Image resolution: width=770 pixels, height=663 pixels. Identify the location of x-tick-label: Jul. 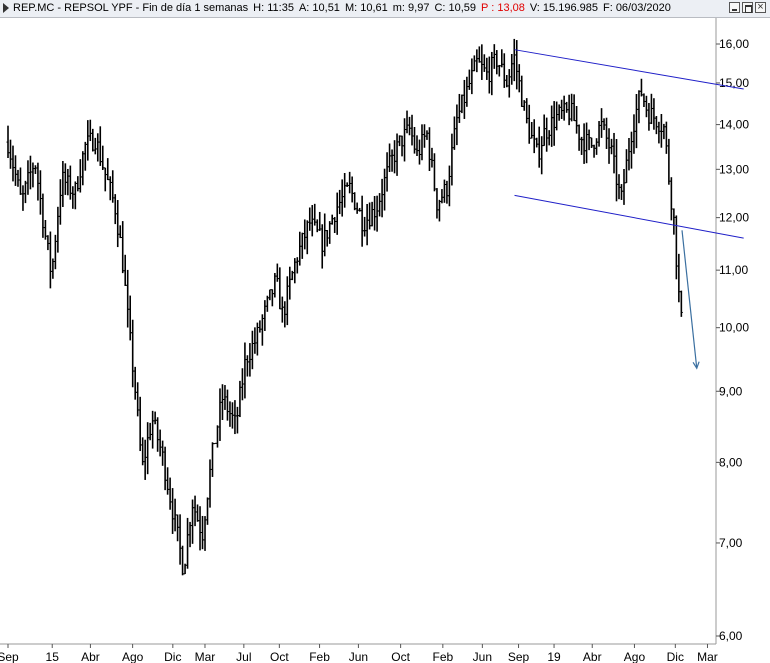
(243, 656).